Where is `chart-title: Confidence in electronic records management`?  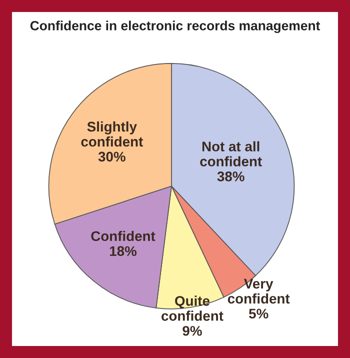
chart-title: Confidence in electronic records management is located at coordinates (175, 27).